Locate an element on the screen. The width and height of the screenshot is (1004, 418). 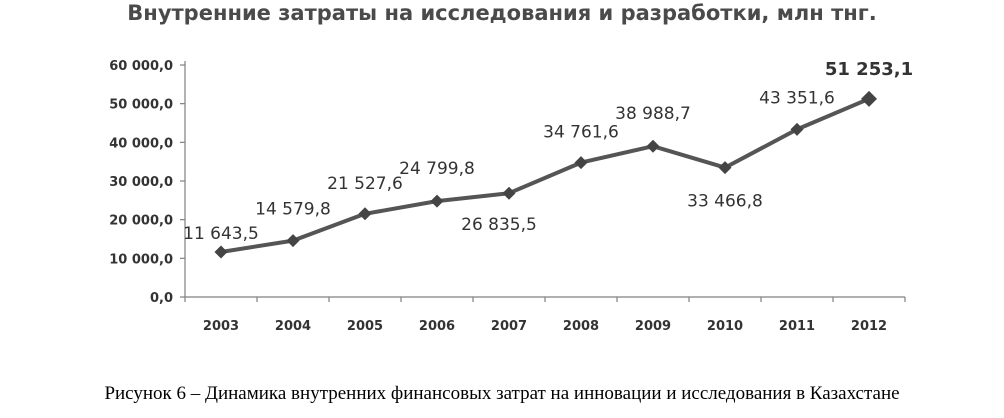
x-tick-label: 2003 is located at coordinates (221, 326).